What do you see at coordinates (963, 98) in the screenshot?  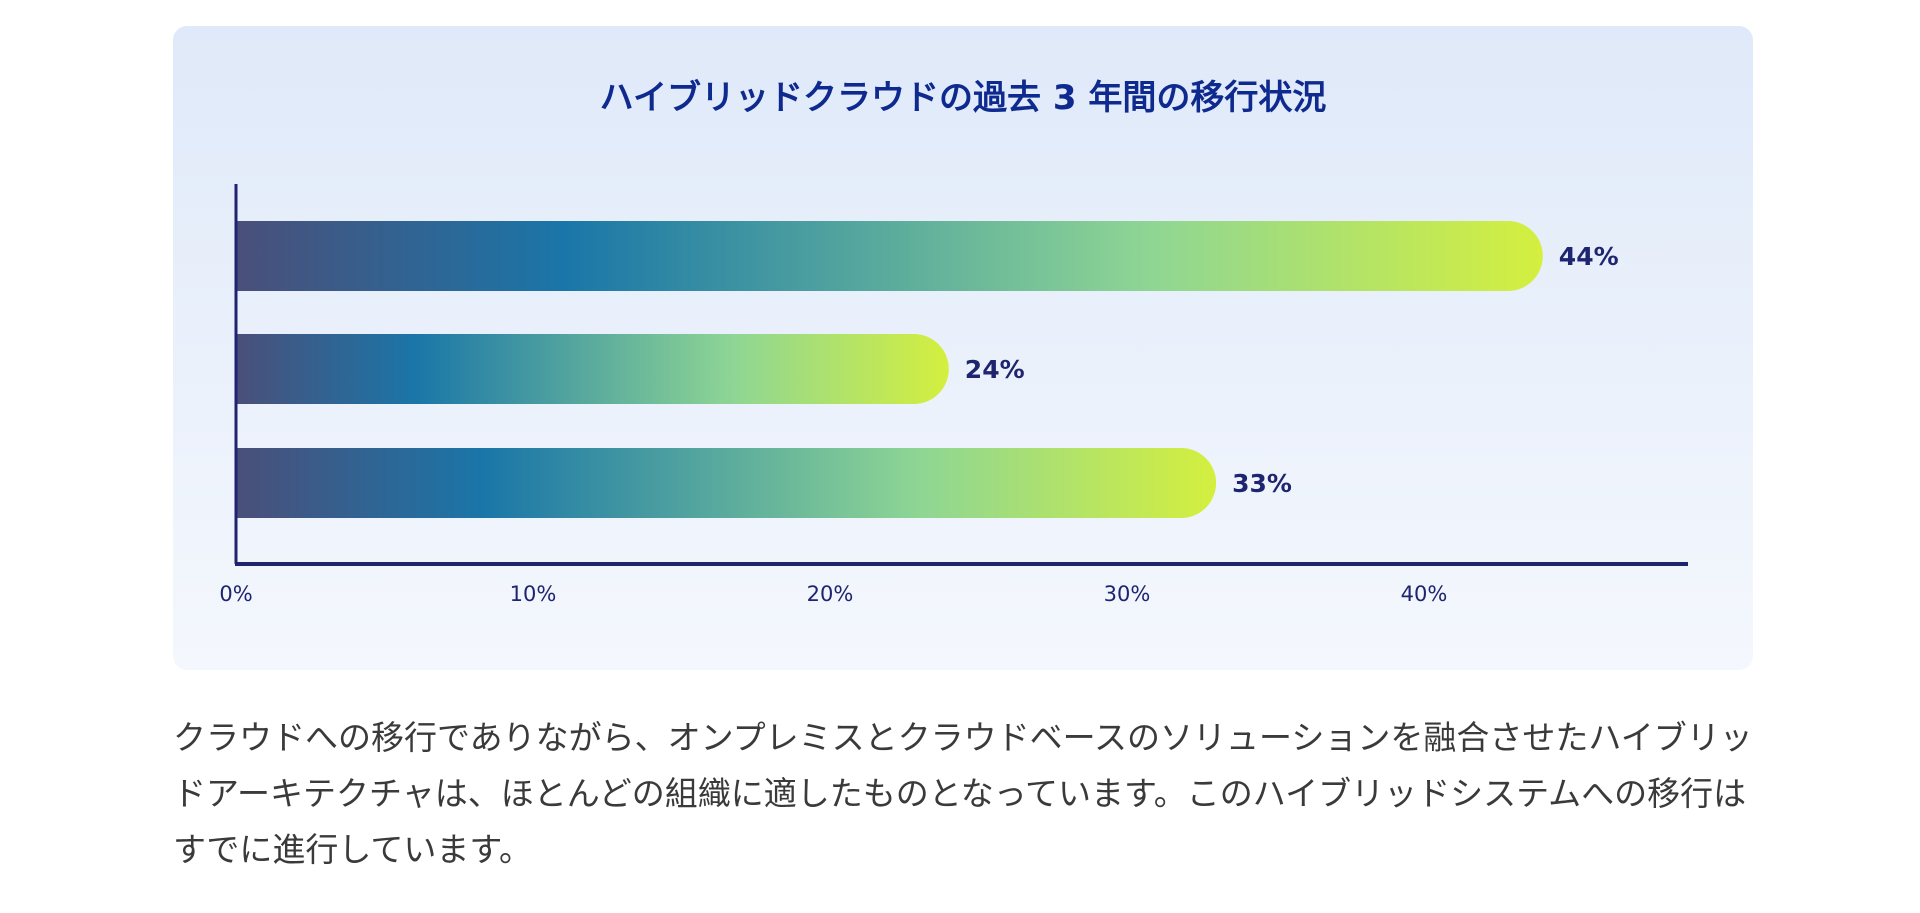 I see `chart-title: ハイブリッドクラウドの過去 3 年間の移行状況` at bounding box center [963, 98].